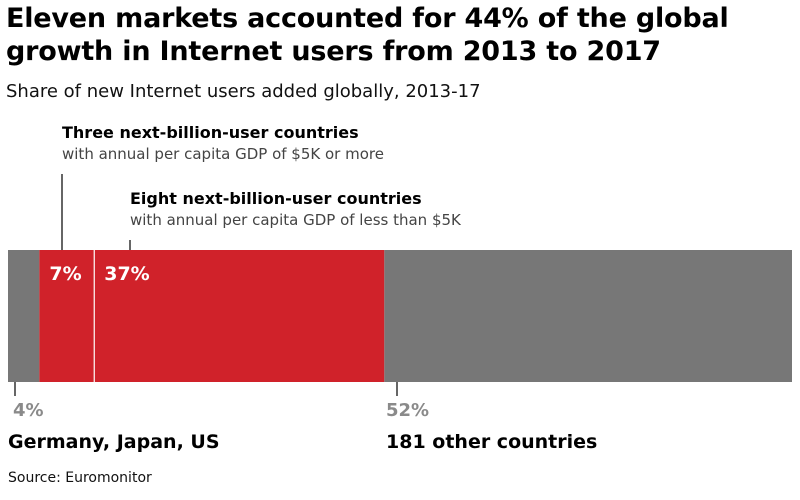 This screenshot has width=800, height=500. I want to click on value-label-eight: 37%, so click(126, 274).